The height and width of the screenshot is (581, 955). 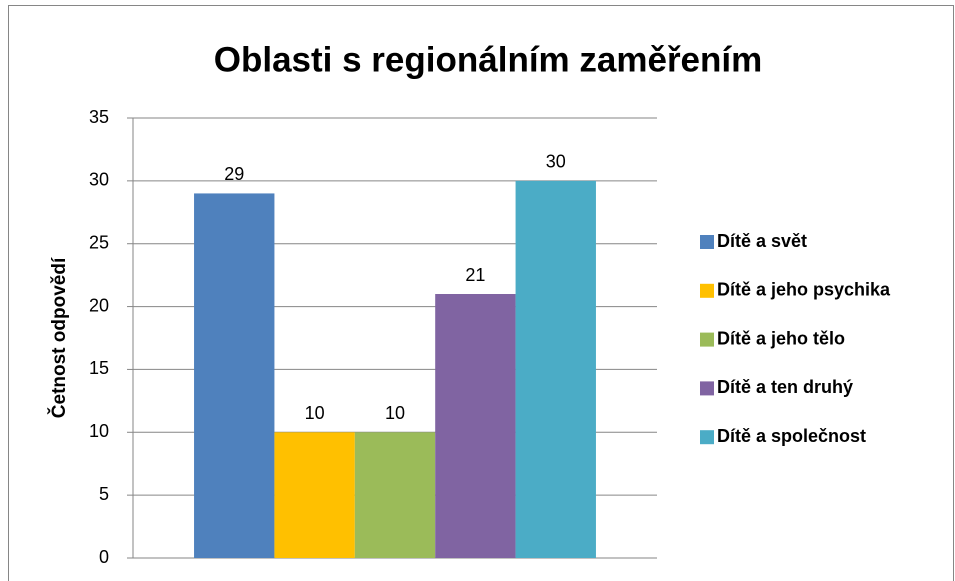 I want to click on y-tick-label: 25, so click(x=99, y=242).